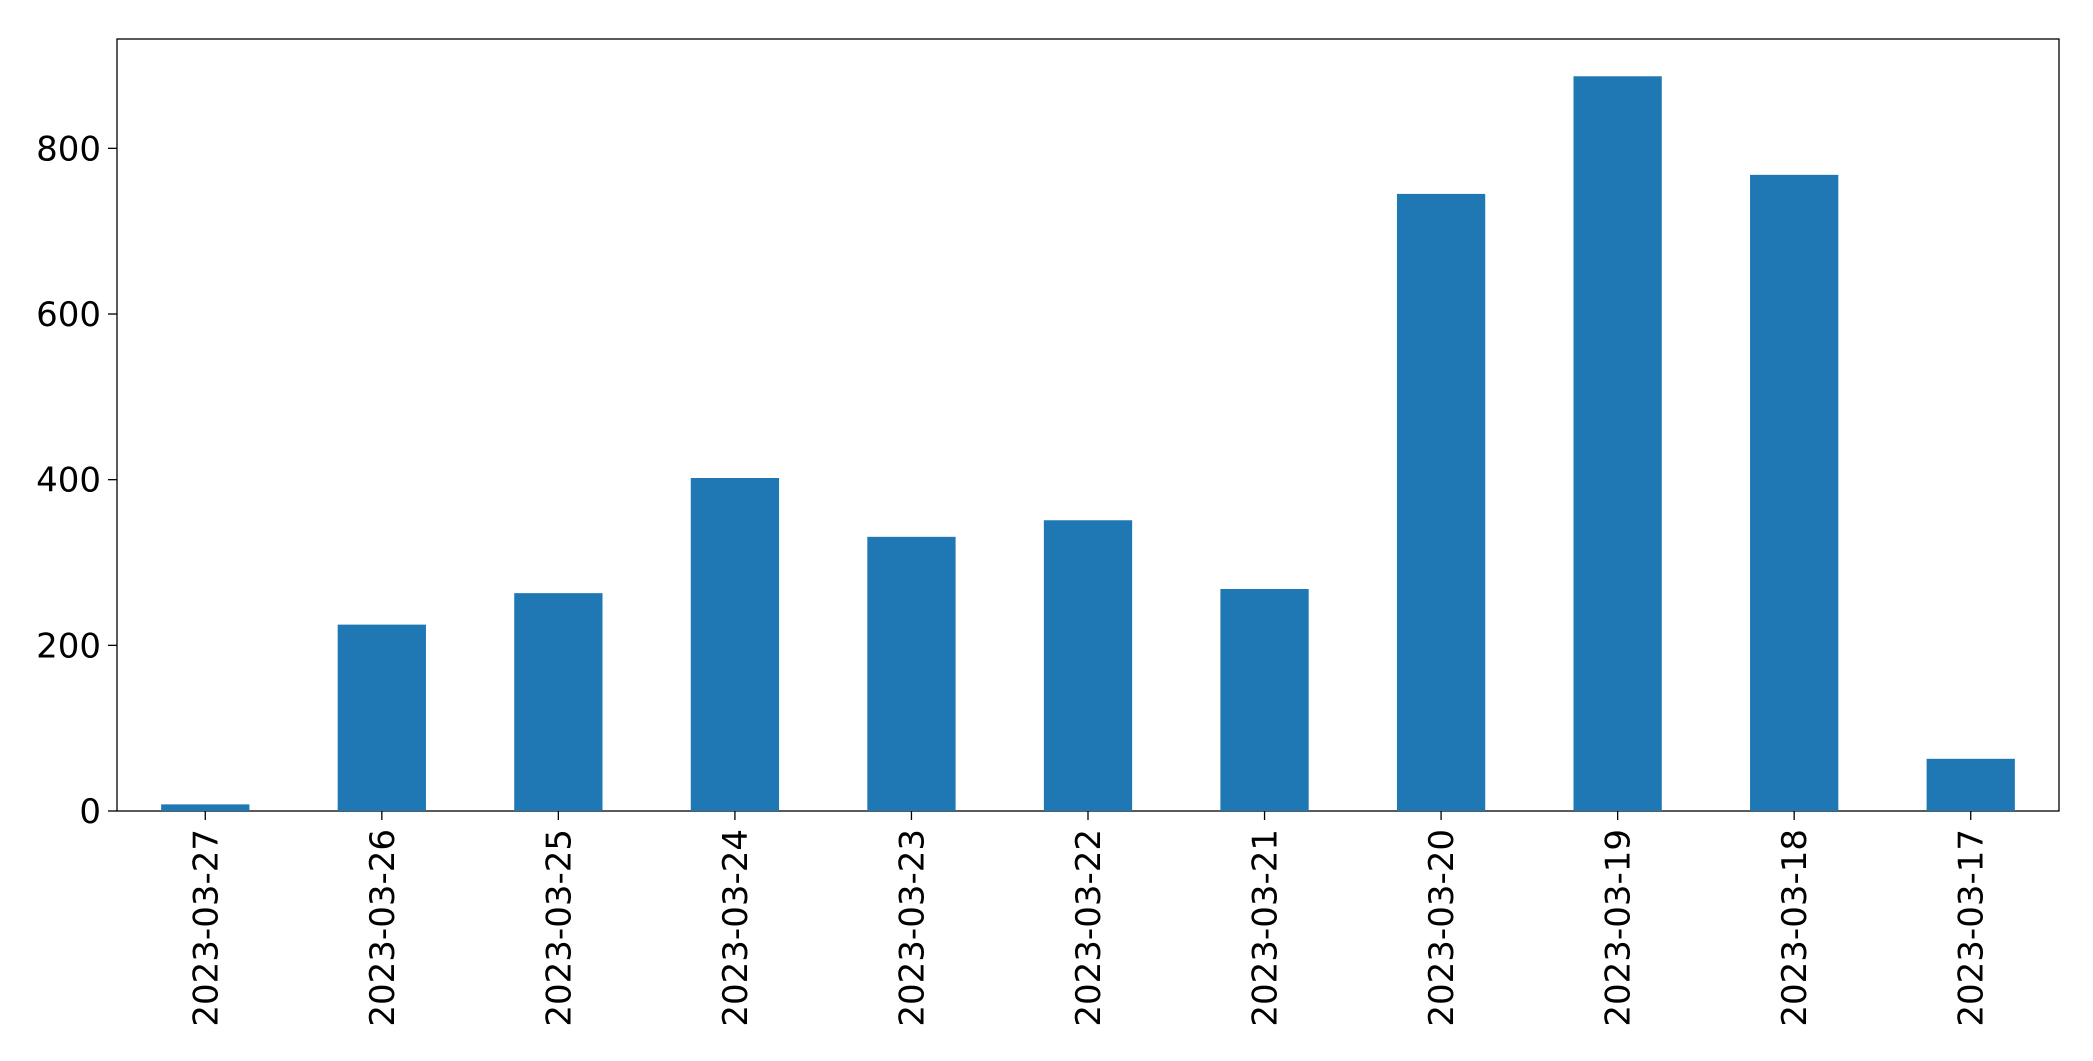  Describe the element at coordinates (1442, 928) in the screenshot. I see `x-tick-label: 2023-03-20` at that location.